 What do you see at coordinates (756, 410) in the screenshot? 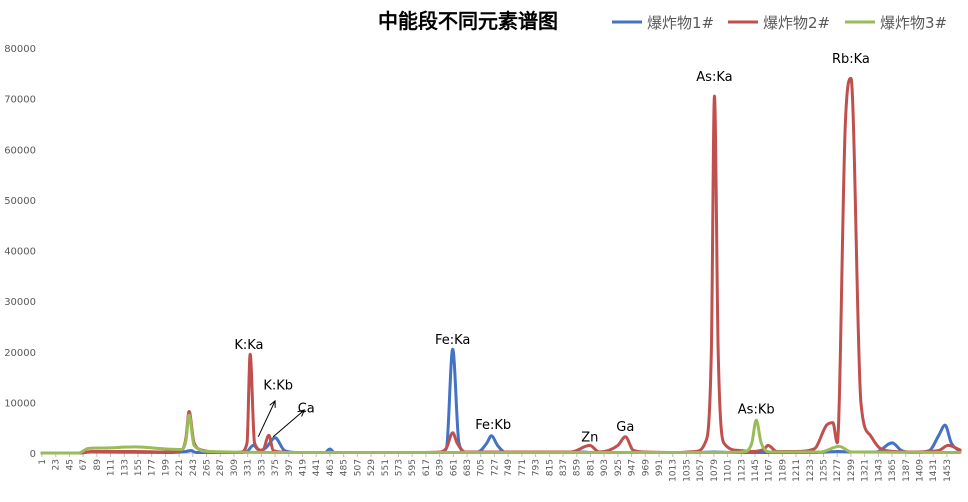
I see `peak-label: As:Kb` at bounding box center [756, 410].